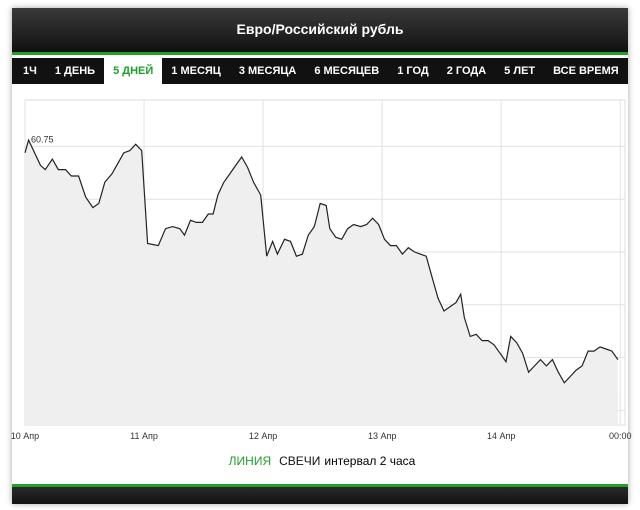  What do you see at coordinates (586, 71) in the screenshot?
I see `time-tab: ВСЕ ВРЕМЯ` at bounding box center [586, 71].